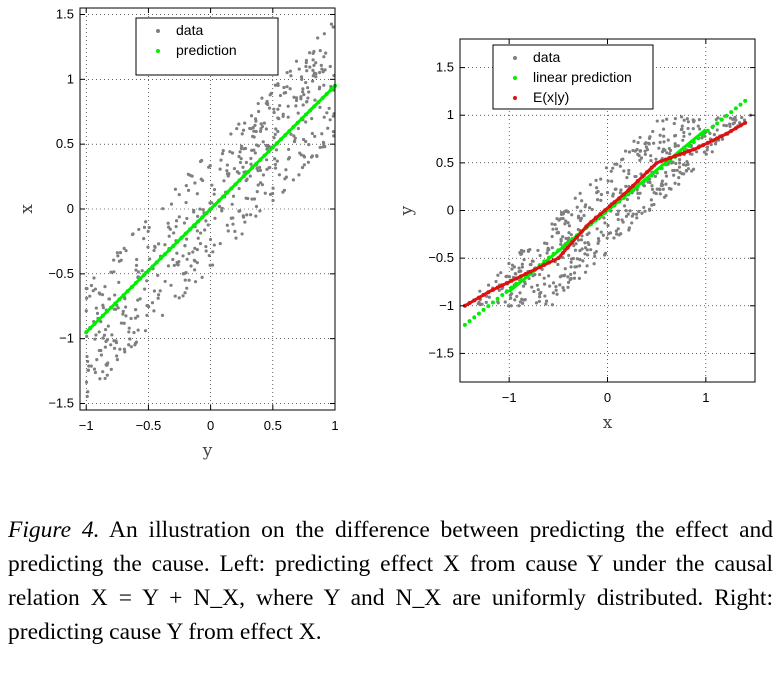  Describe the element at coordinates (158, 31) in the screenshot. I see `legend-marker` at that location.